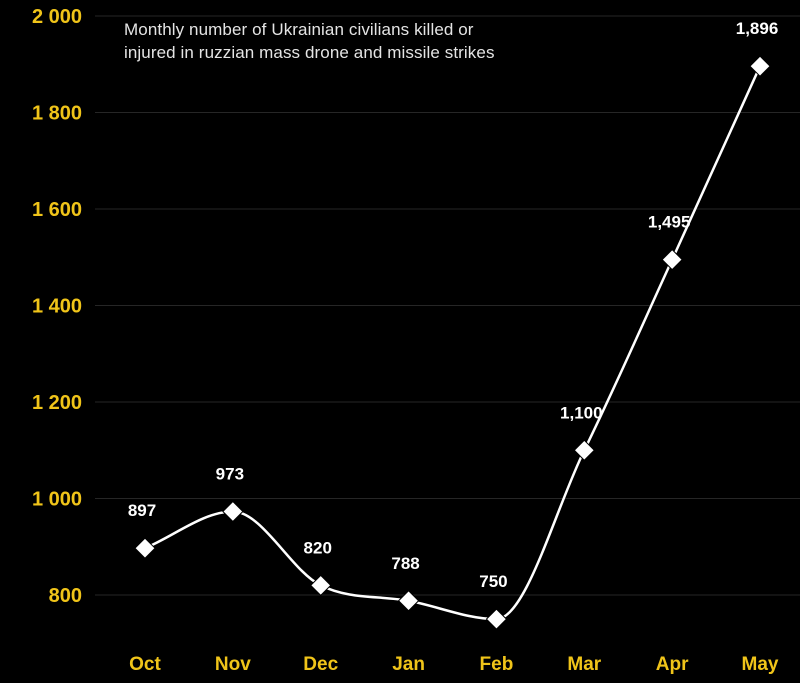 This screenshot has height=683, width=800. What do you see at coordinates (408, 664) in the screenshot?
I see `x-tick-label: Jan` at bounding box center [408, 664].